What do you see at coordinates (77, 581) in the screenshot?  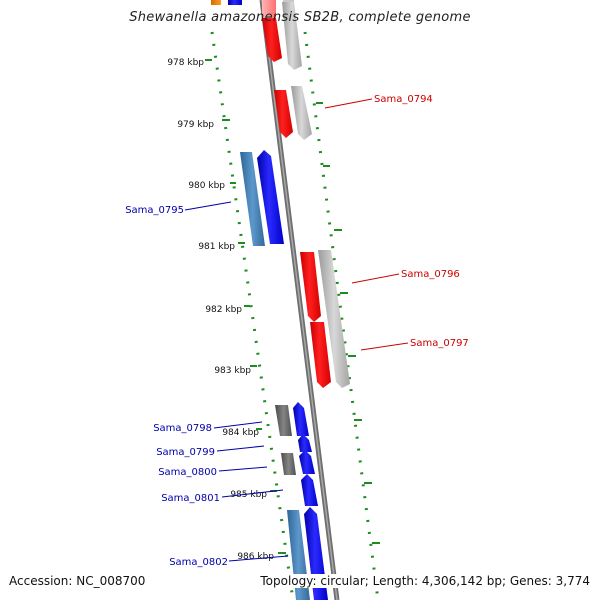 I see `accession-text: Accession: NC_008700` at bounding box center [77, 581].